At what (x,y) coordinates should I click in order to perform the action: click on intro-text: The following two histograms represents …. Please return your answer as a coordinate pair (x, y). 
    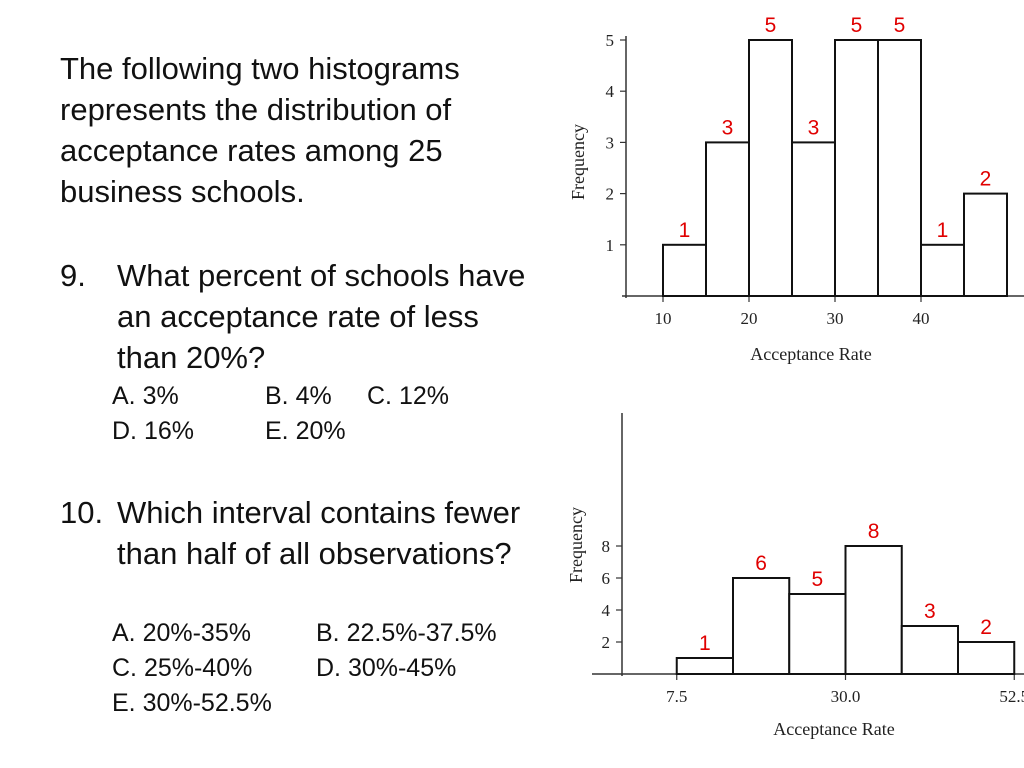
    Looking at the image, I should click on (260, 130).